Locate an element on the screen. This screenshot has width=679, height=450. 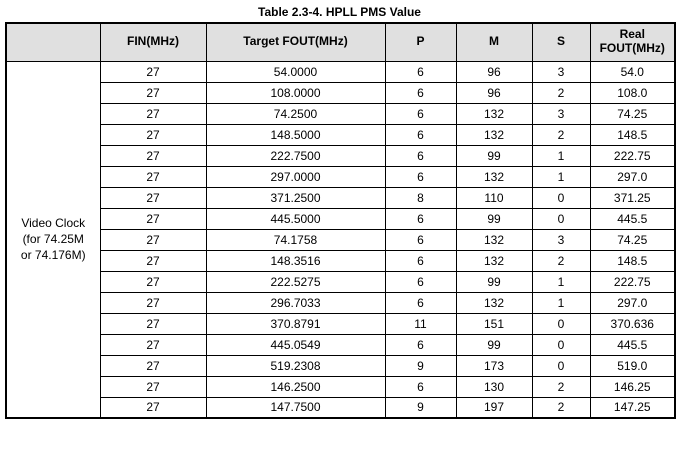
cell-m: 173 is located at coordinates (494, 365).